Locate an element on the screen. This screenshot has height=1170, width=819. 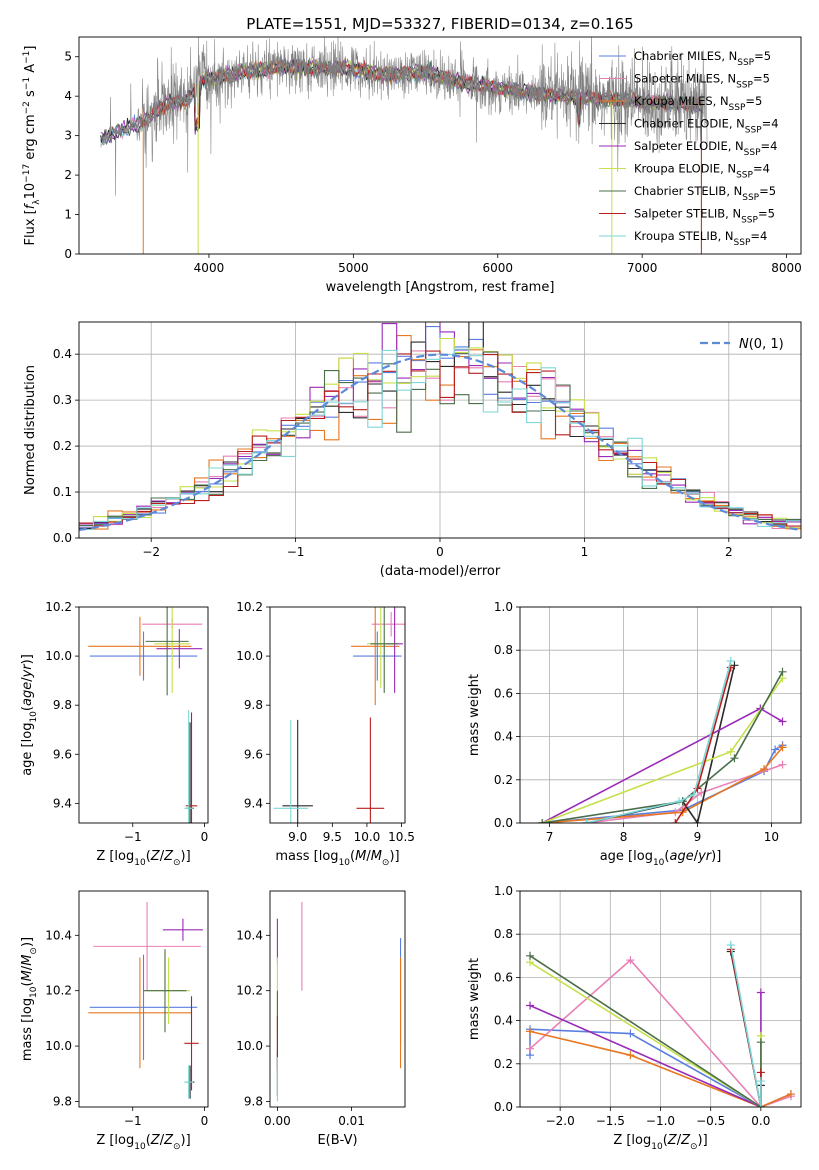
y-tick-label: 4 is located at coordinates (68, 96).